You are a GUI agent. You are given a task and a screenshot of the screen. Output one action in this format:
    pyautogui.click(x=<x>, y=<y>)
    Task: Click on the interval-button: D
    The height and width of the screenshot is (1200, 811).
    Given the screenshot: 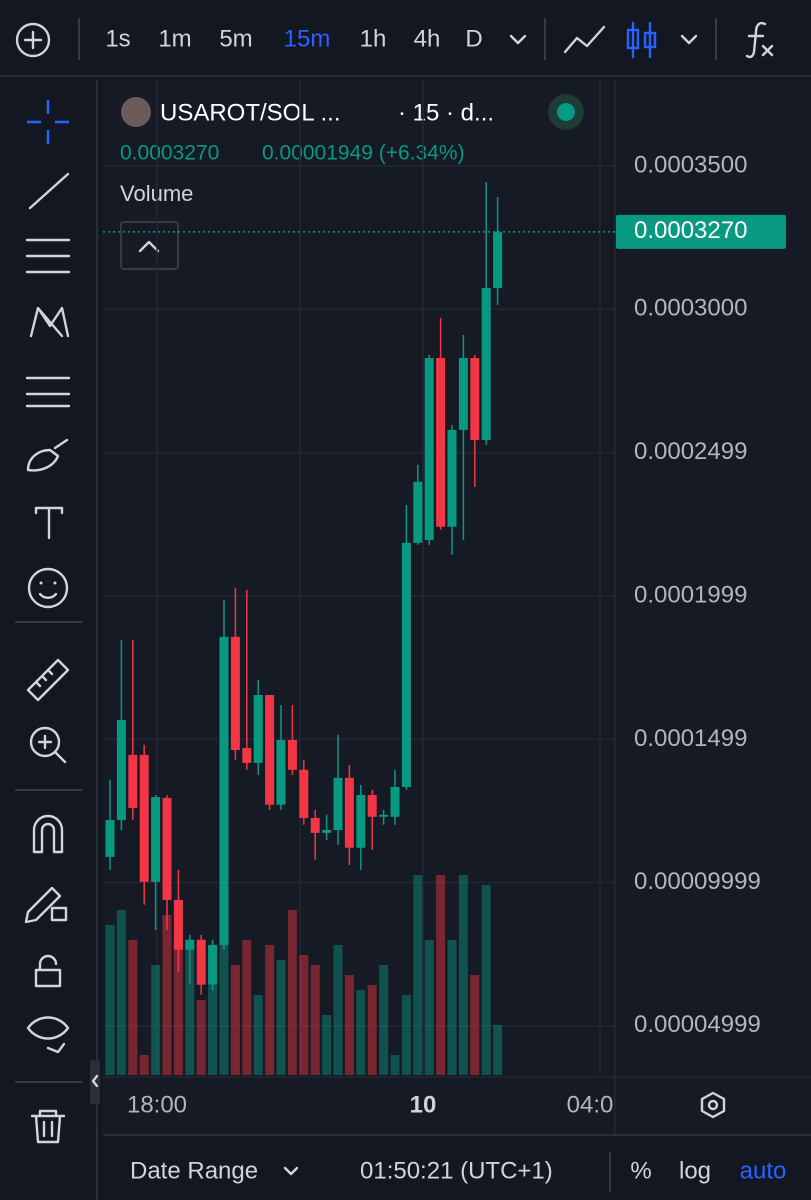 What is the action you would take?
    pyautogui.click(x=473, y=38)
    